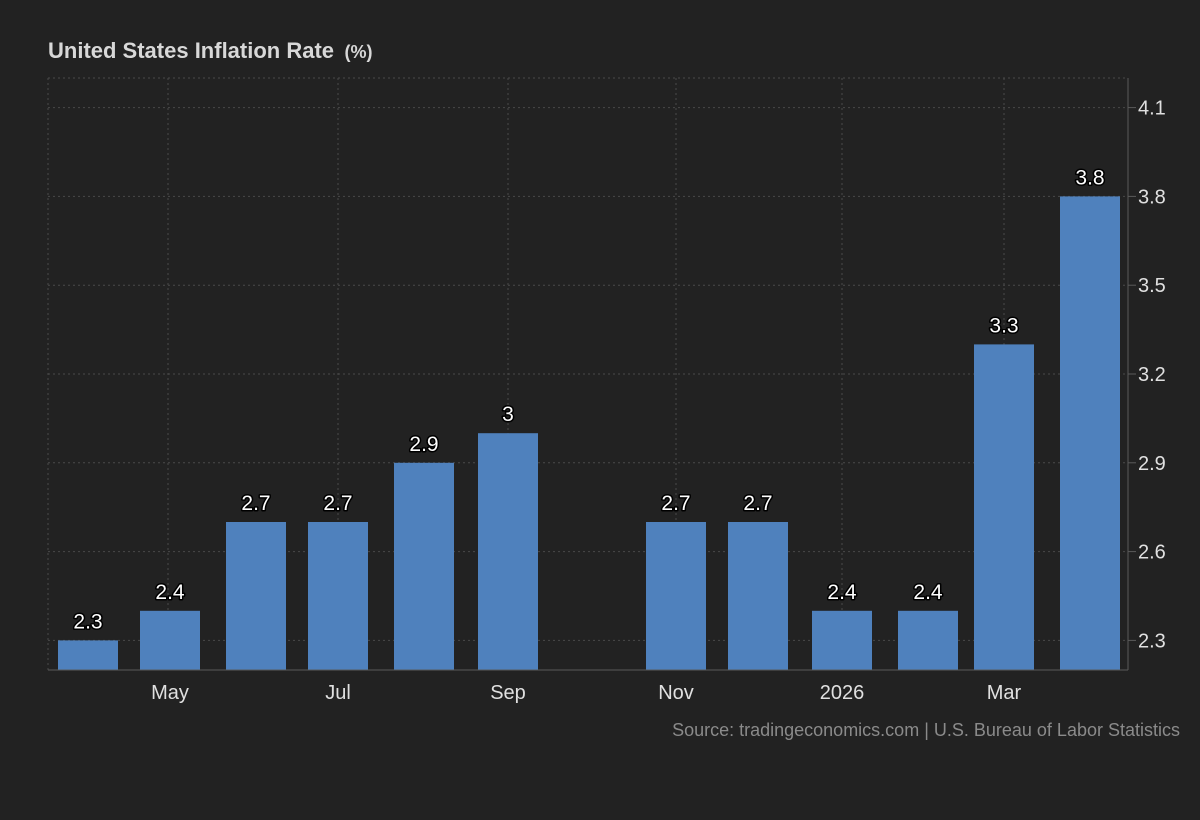  I want to click on x-tick-label: Jul, so click(338, 693).